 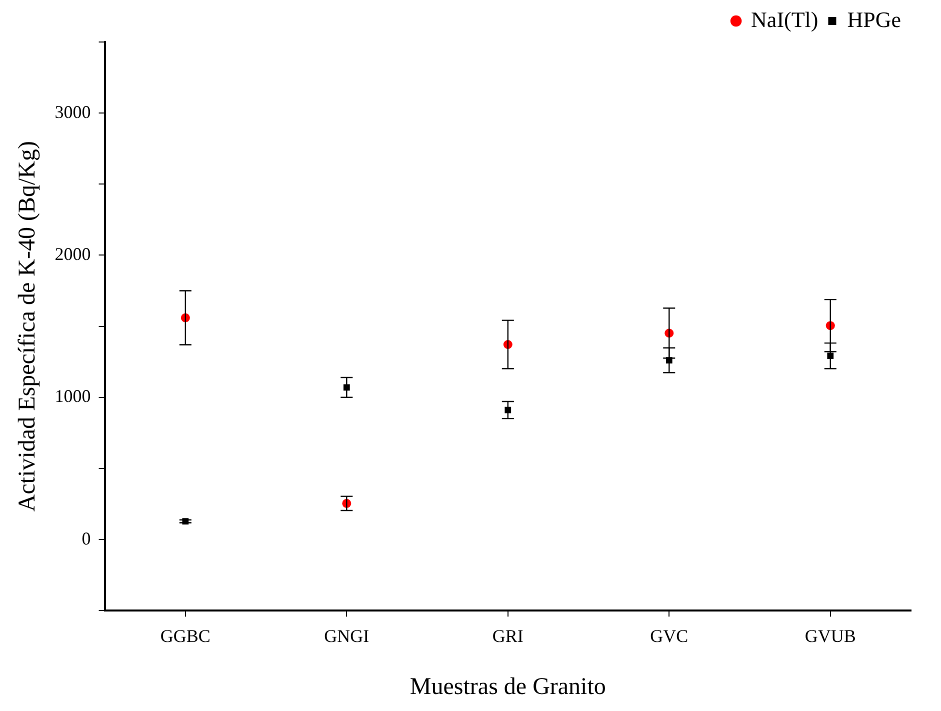 I want to click on legend-label: NaI(Tl), so click(x=784, y=19).